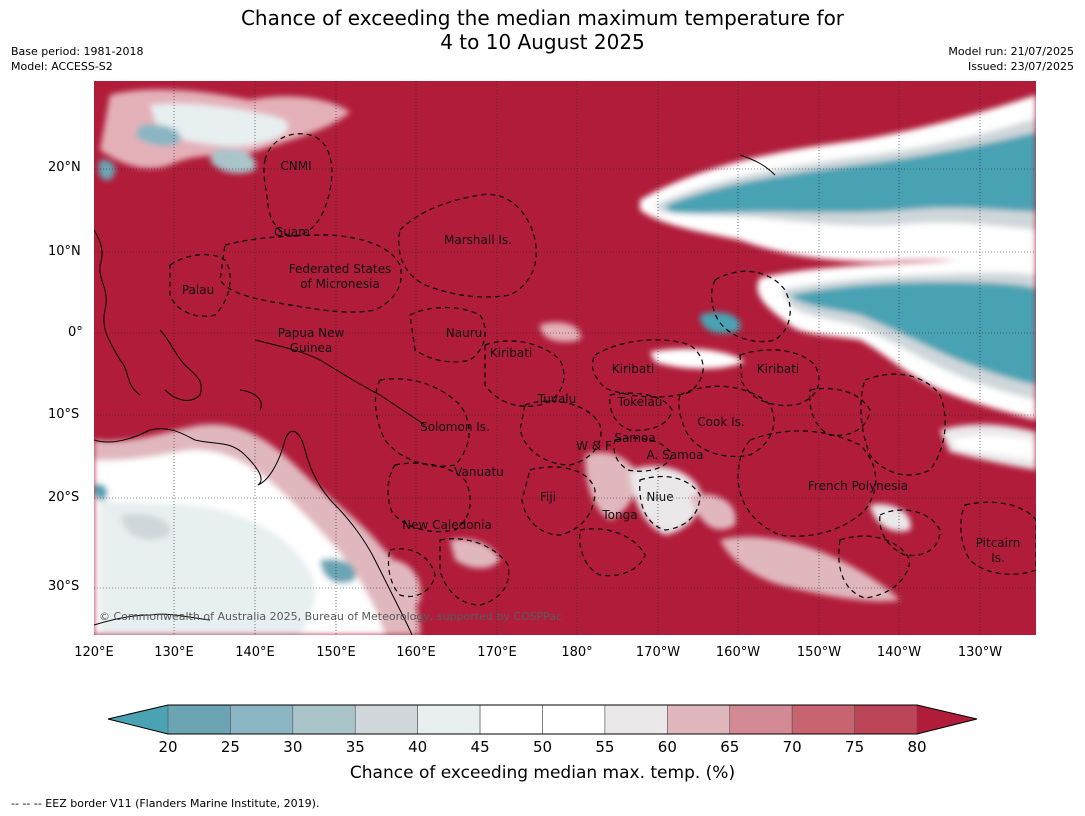 Image resolution: width=1085 pixels, height=816 pixels. Describe the element at coordinates (998, 543) in the screenshot. I see `place-pitcairn-line1: Pitcairn` at that location.